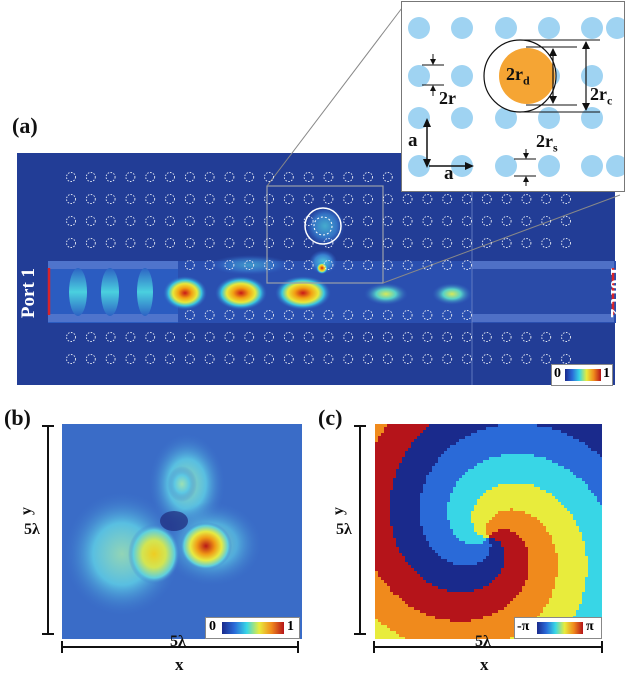  Describe the element at coordinates (560, 628) in the screenshot. I see `colorbar-c-gradient` at that location.